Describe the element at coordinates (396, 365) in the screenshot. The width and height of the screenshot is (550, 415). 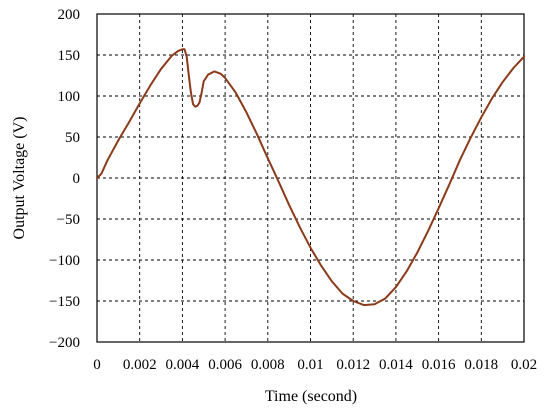
I see `x-tick-label: 0.014` at that location.